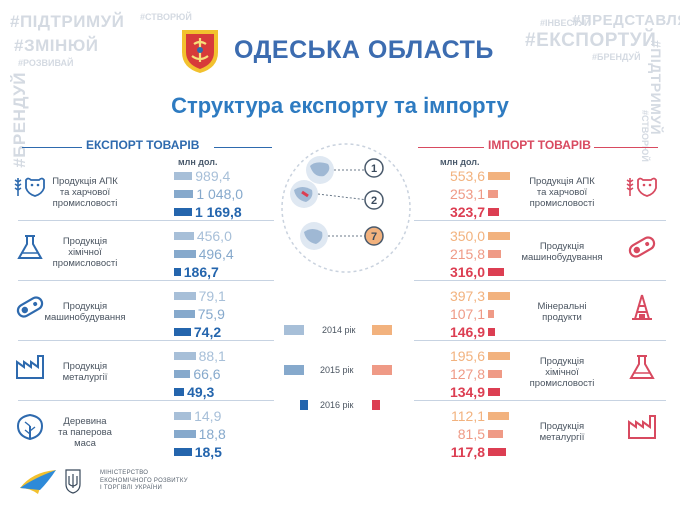 The image size is (680, 509). Describe the element at coordinates (626, 20) in the screenshot. I see `tag-represent: #ПРЕДСТАВЛЯЙ` at that location.